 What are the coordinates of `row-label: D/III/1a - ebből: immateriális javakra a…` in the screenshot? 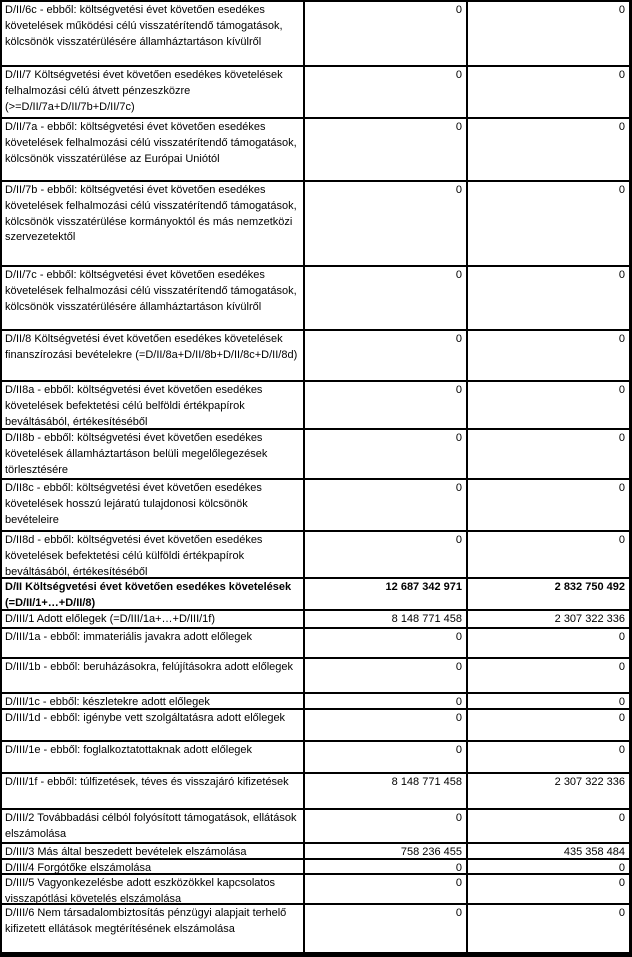 It's located at (153, 643).